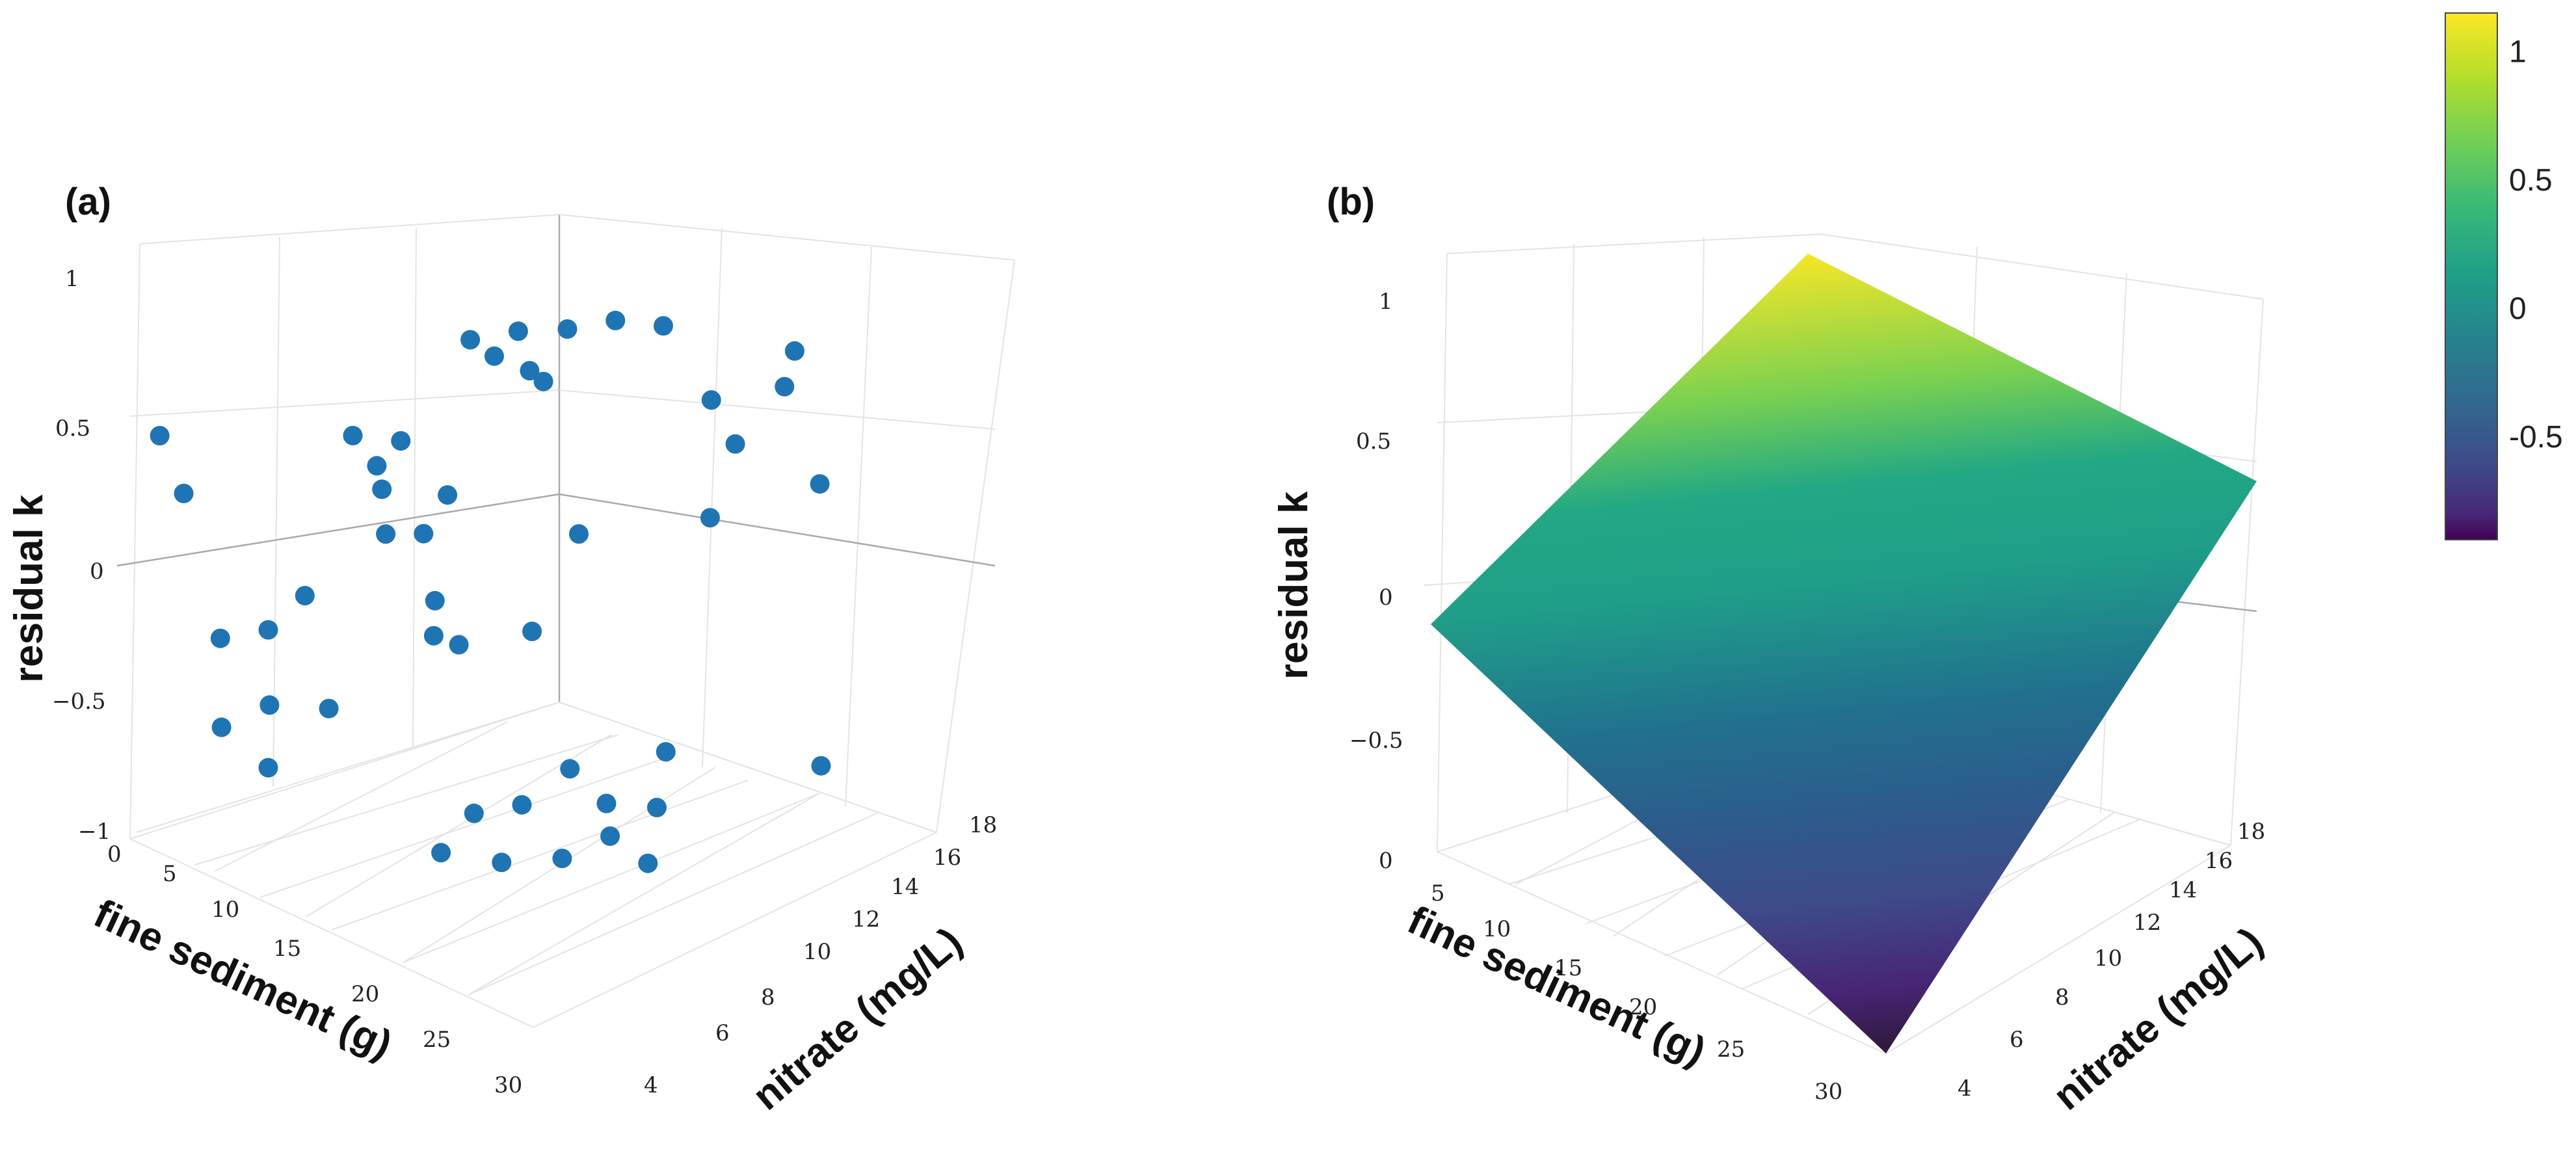 The height and width of the screenshot is (1149, 2576). I want to click on colorbar-tick: -0.5, so click(2536, 438).